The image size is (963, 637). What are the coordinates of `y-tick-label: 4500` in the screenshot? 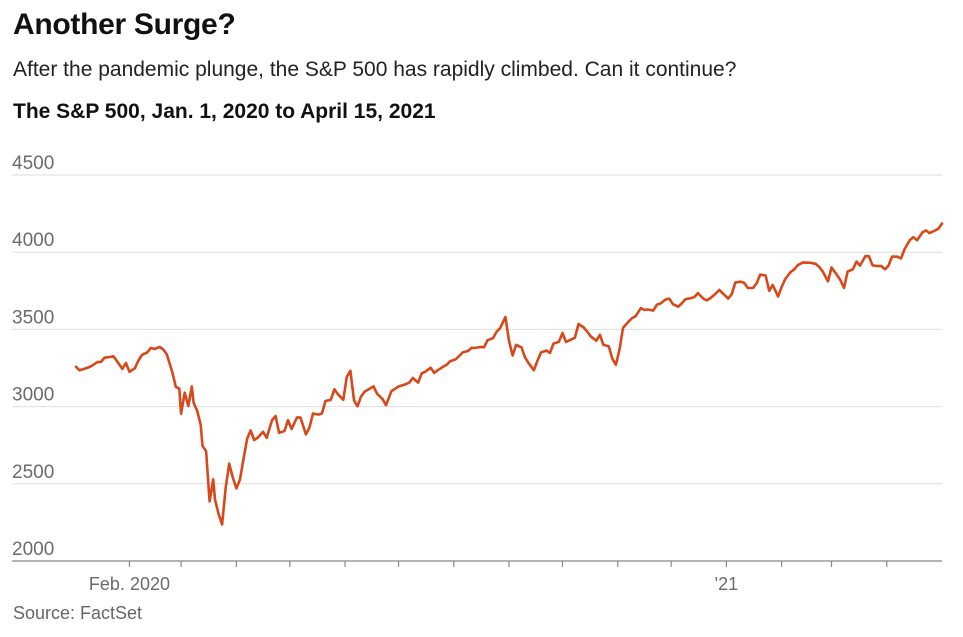 It's located at (33, 163).